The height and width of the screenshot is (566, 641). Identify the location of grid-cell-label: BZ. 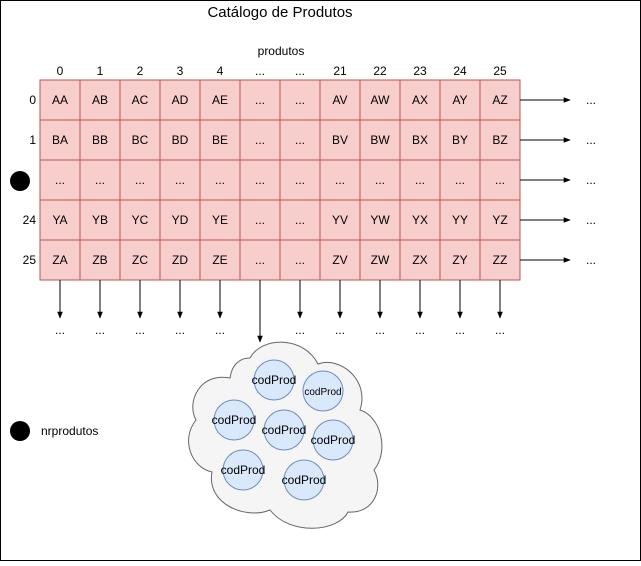
(499, 140).